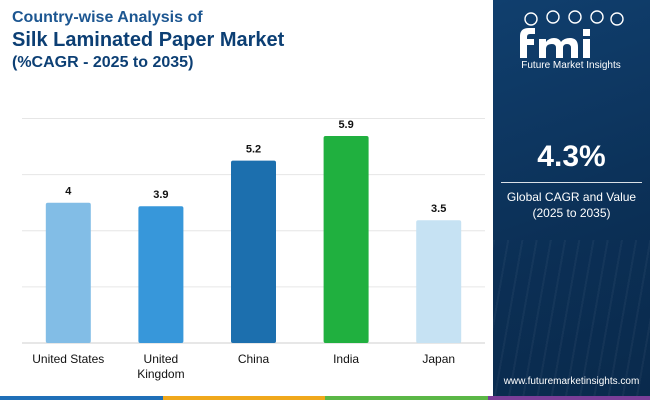  Describe the element at coordinates (68, 272) in the screenshot. I see `bar-united-states` at that location.